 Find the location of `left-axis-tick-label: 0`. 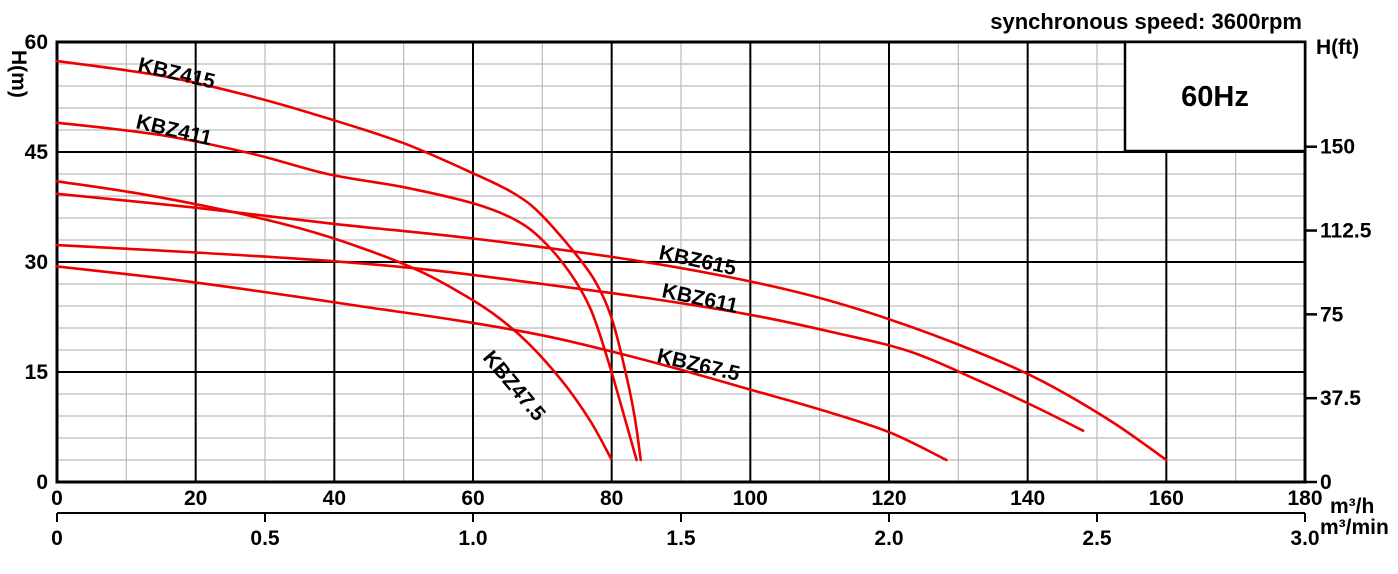

left-axis-tick-label: 0 is located at coordinates (42, 482).